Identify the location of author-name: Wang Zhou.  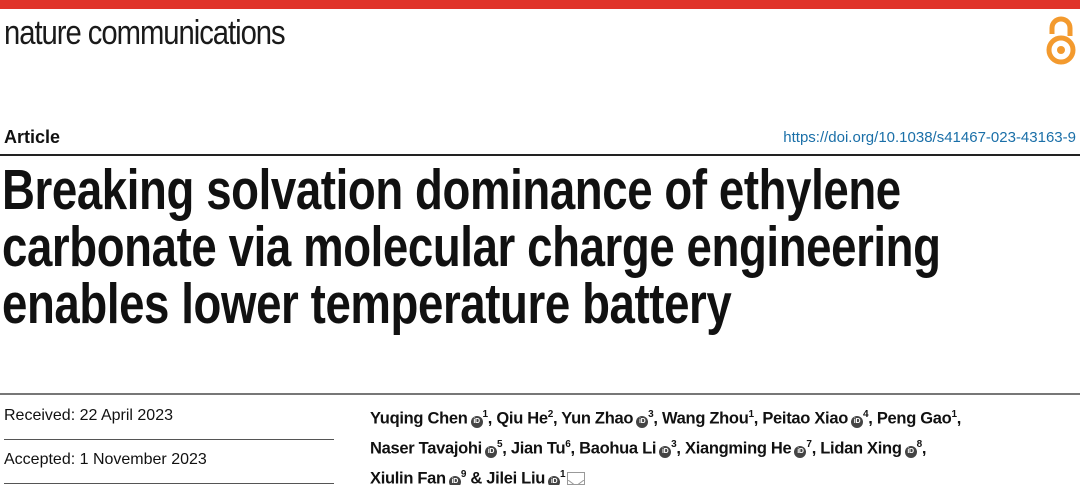
(705, 418).